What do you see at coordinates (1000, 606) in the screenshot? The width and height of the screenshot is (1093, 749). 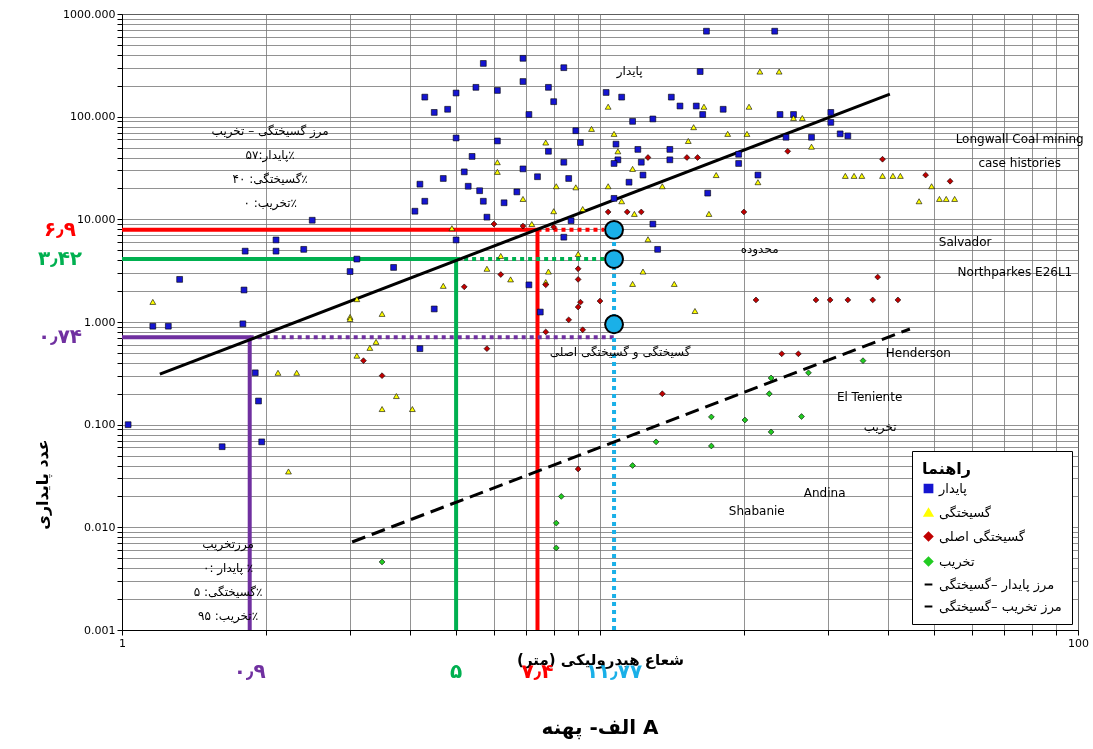 I see `legend-label: مرز تخریب –گسیختگی` at bounding box center [1000, 606].